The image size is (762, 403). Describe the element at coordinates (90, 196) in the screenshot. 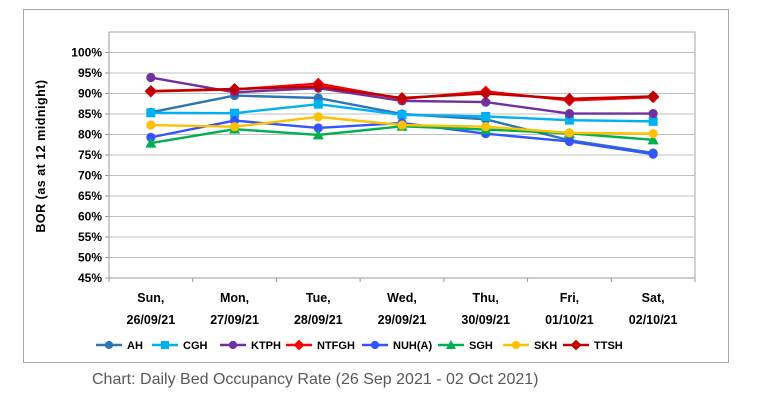

I see `y-tick-label: 65%` at that location.